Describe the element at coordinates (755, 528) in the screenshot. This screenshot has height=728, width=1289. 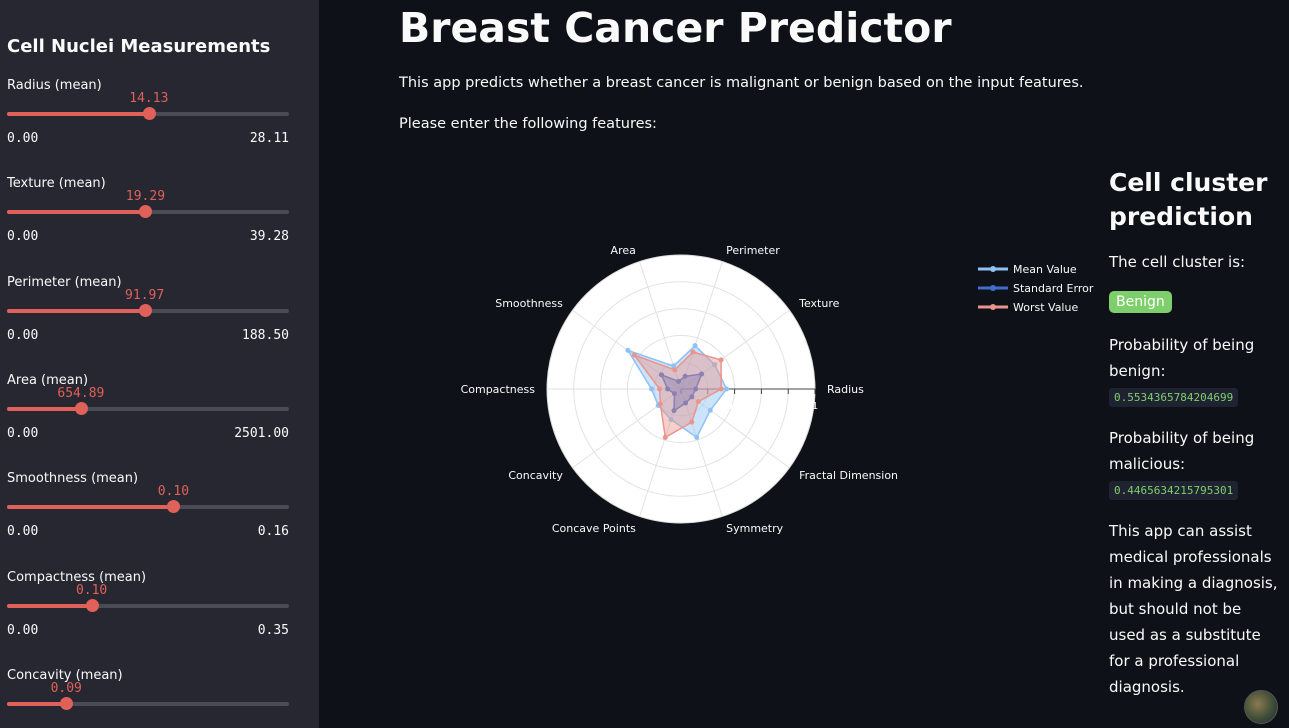
I see `axis-label: Symmetry` at that location.